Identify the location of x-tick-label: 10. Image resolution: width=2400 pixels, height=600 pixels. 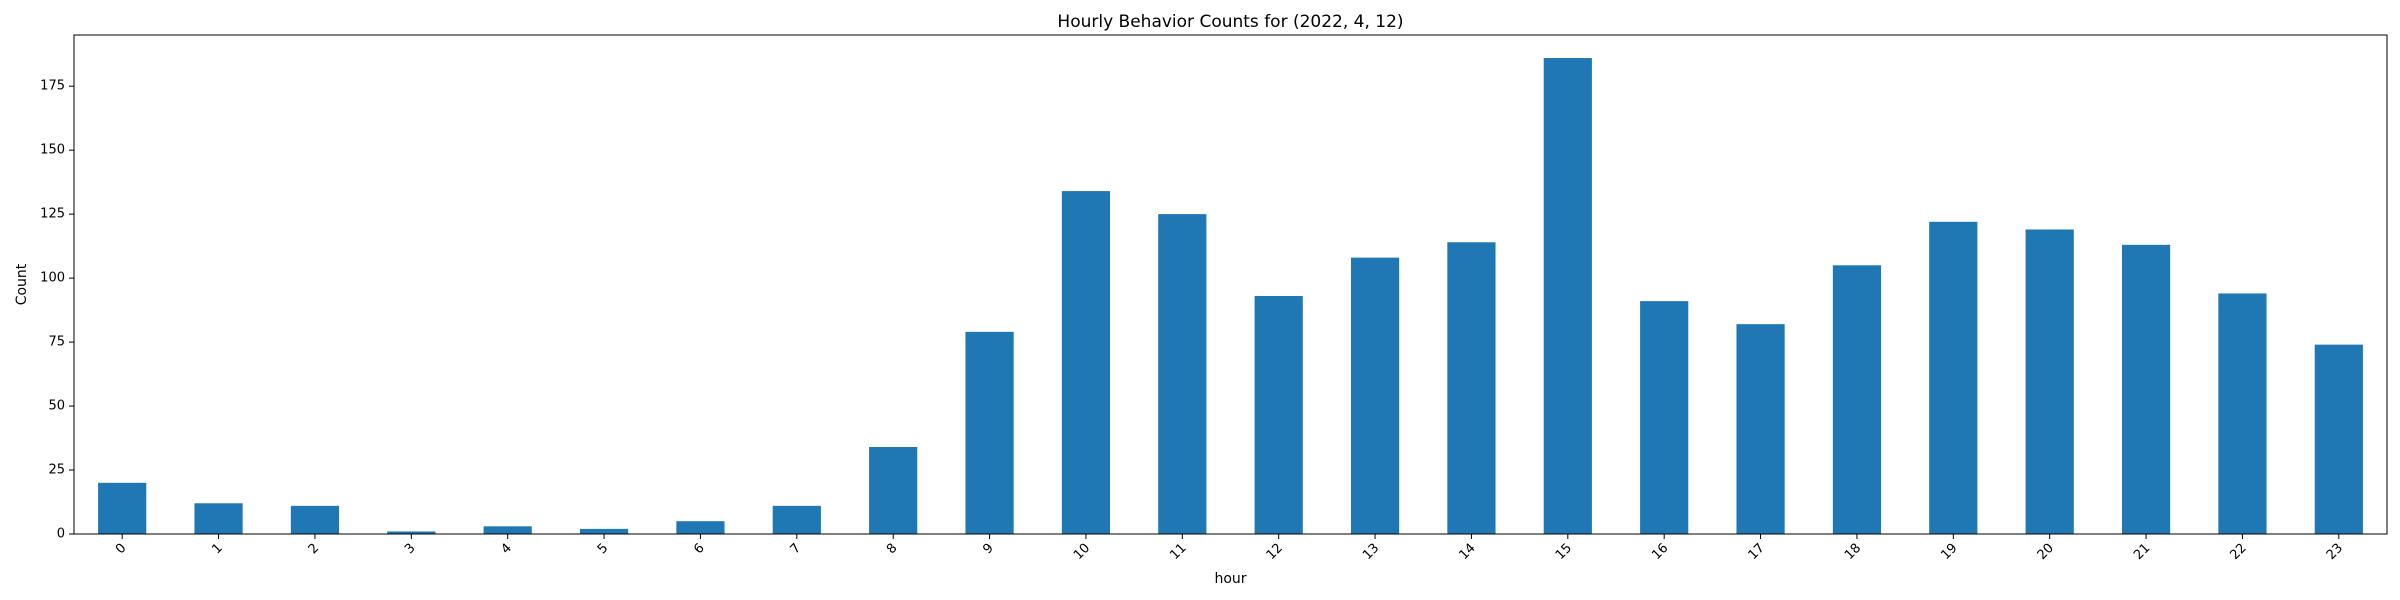
(1082, 552).